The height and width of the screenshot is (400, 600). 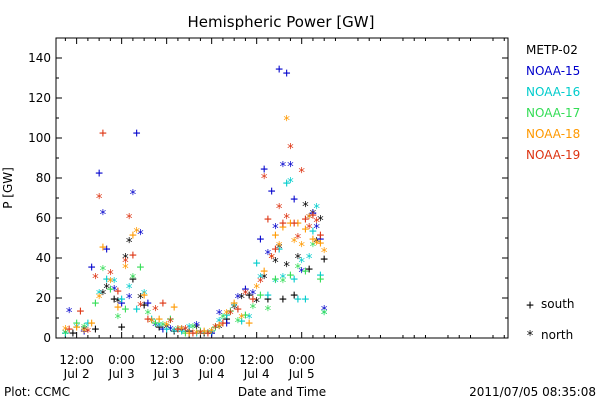 What do you see at coordinates (553, 71) in the screenshot?
I see `legend-entry: NOAA-15` at bounding box center [553, 71].